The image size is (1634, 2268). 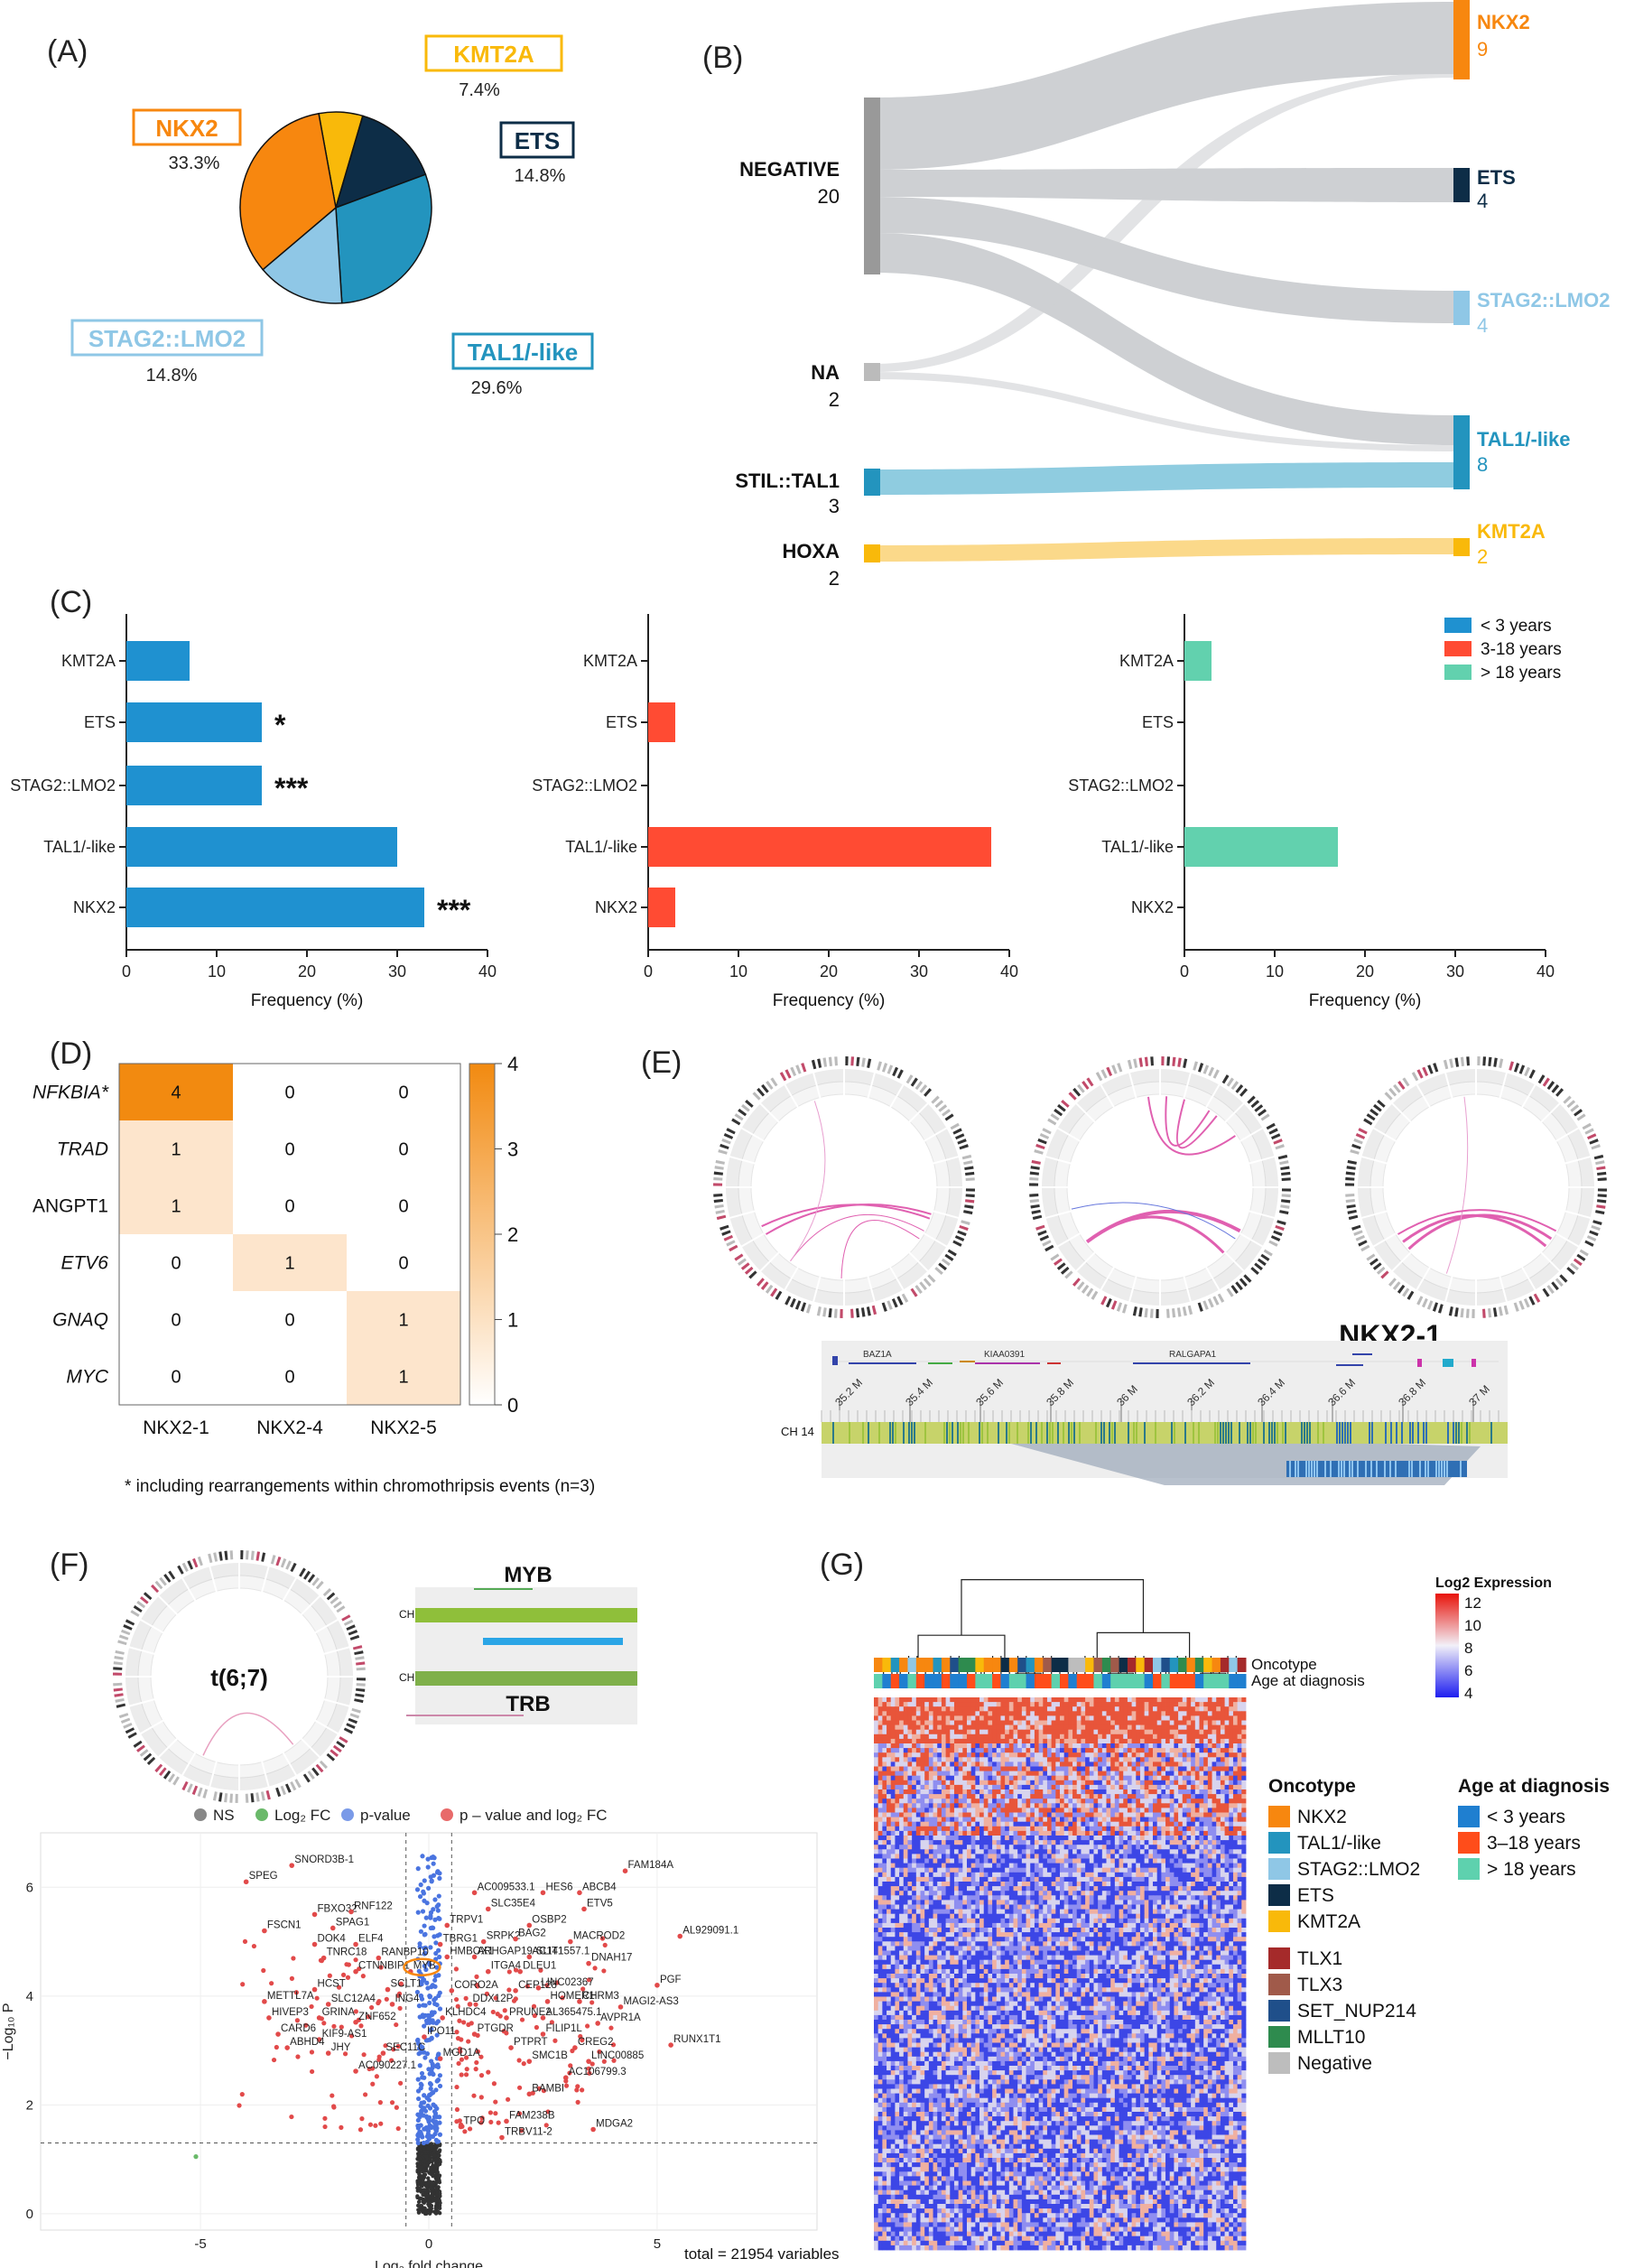 What do you see at coordinates (1074, 1433) in the screenshot?
I see `ch14-stripe` at bounding box center [1074, 1433].